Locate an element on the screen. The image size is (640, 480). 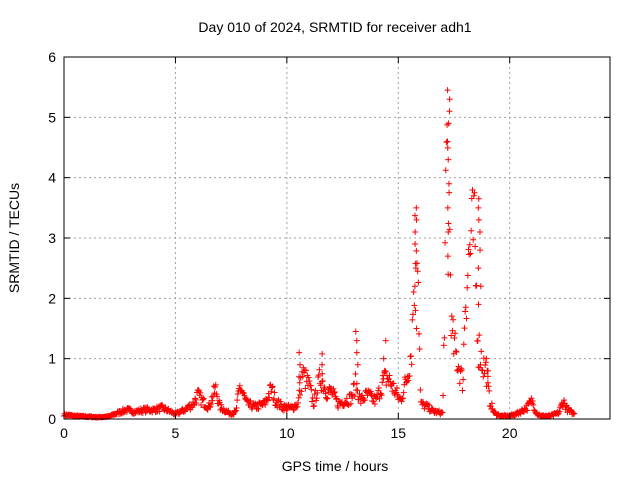
y-axis-label: SRMTID / TECUs is located at coordinates (14, 238).